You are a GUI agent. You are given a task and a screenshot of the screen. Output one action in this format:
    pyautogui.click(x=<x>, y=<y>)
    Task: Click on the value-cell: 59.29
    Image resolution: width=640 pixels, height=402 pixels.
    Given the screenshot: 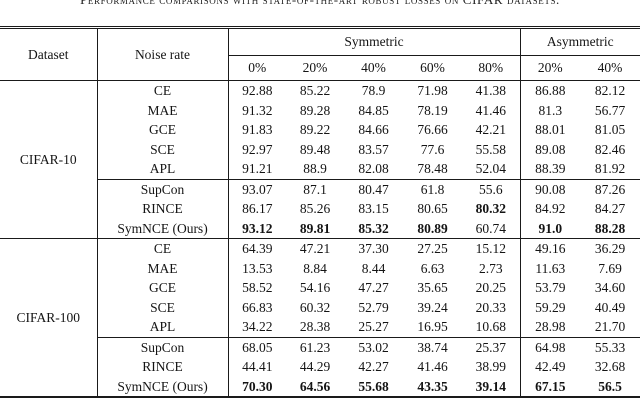 What is the action you would take?
    pyautogui.click(x=550, y=307)
    